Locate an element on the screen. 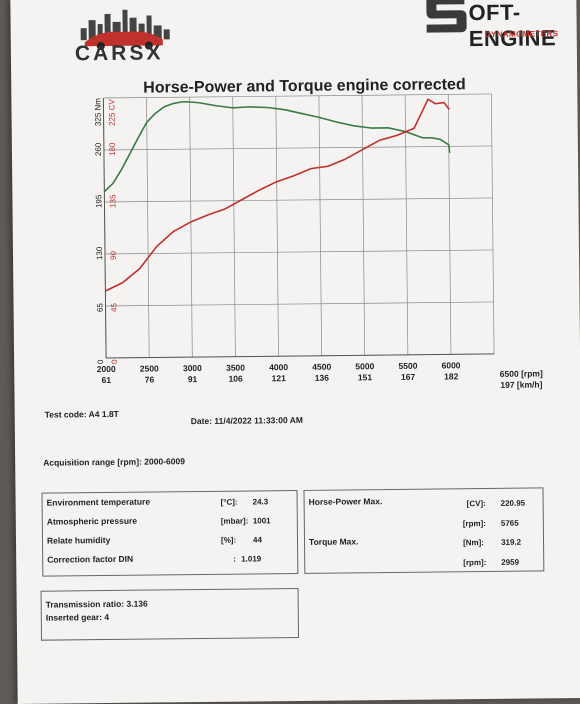 The width and height of the screenshot is (580, 704). env-row-value: 24.3 is located at coordinates (260, 502).